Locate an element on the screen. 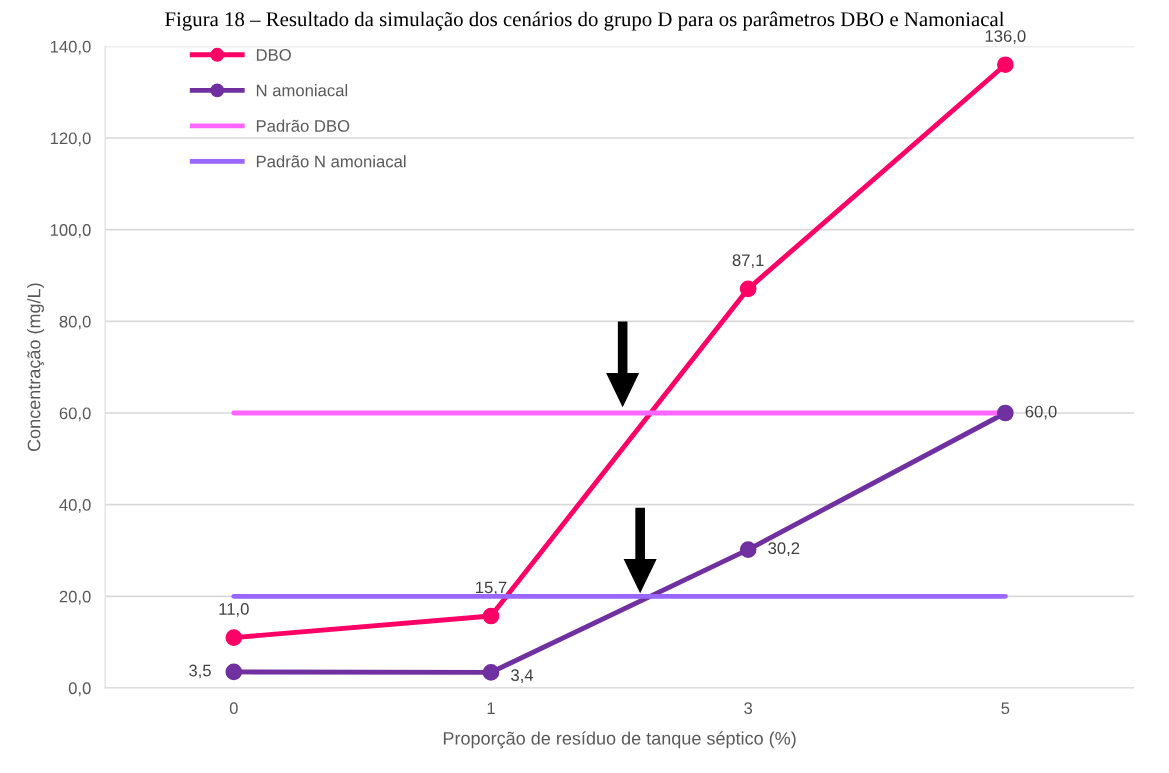 The width and height of the screenshot is (1169, 773). y-tick-label: 0,0 is located at coordinates (79, 689).